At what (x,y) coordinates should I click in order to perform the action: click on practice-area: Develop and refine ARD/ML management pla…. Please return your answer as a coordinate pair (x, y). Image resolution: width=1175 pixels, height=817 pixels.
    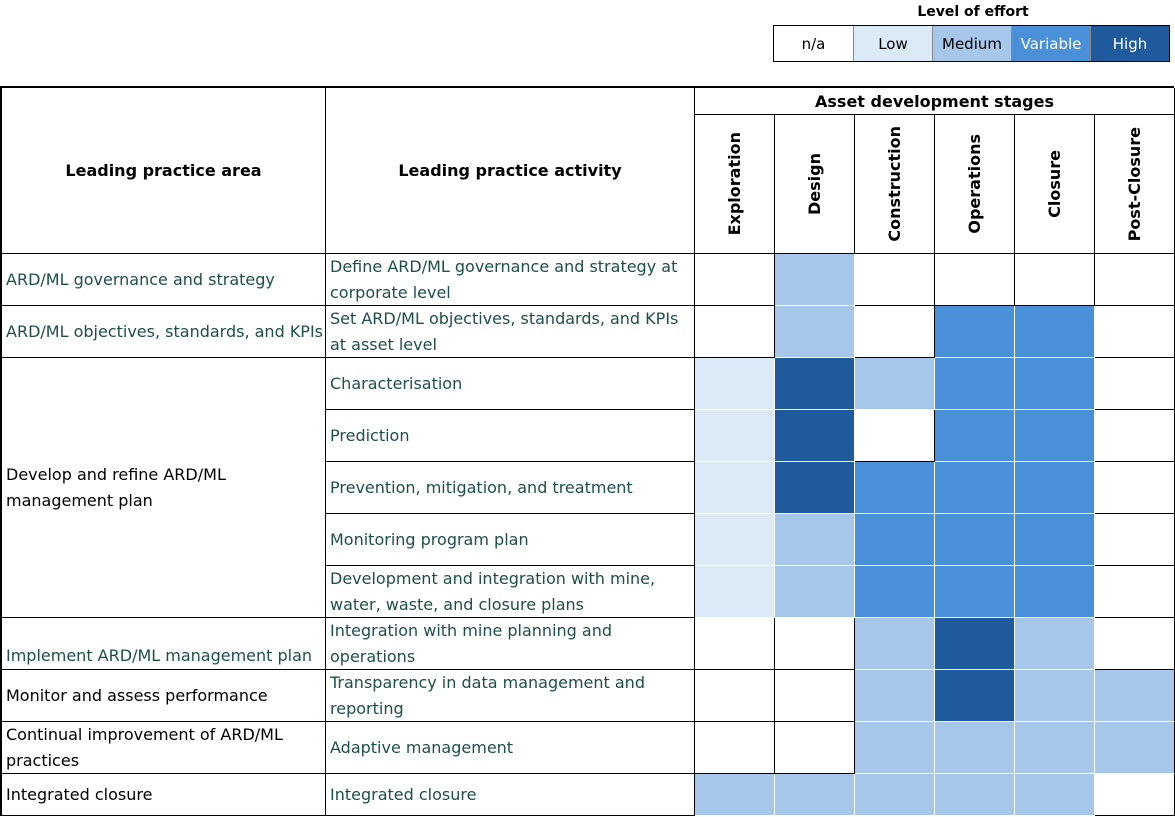
    Looking at the image, I should click on (164, 488).